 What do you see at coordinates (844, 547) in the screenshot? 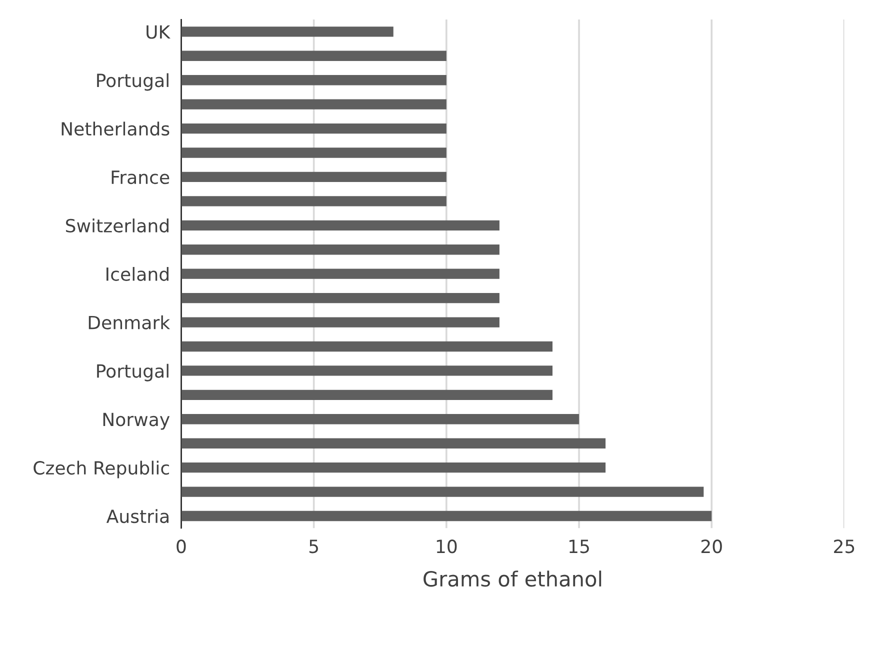
I see `x-tick-label: 25` at bounding box center [844, 547].